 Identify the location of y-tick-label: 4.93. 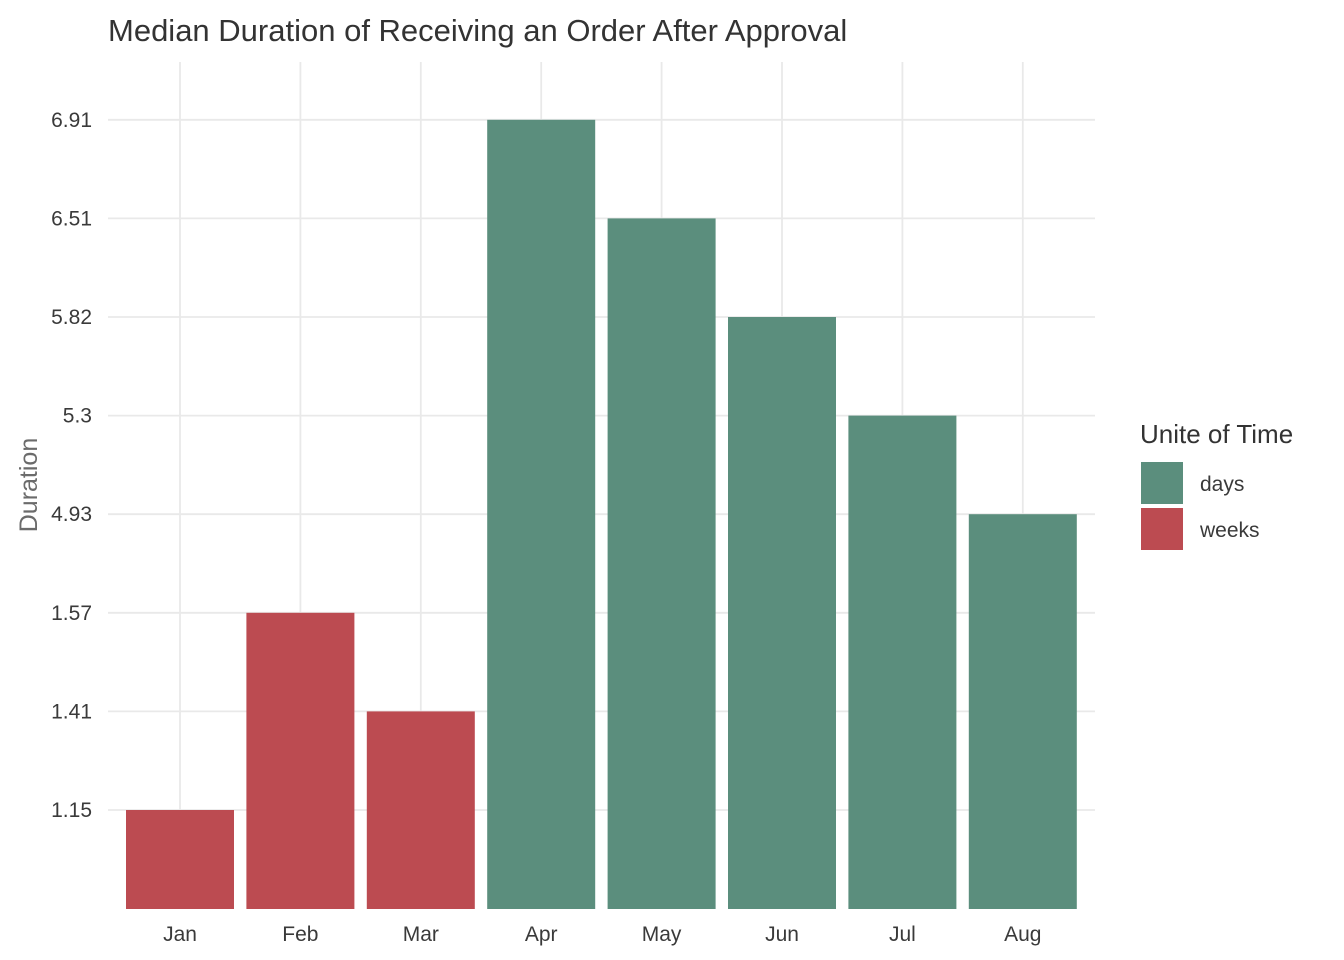
(71, 514).